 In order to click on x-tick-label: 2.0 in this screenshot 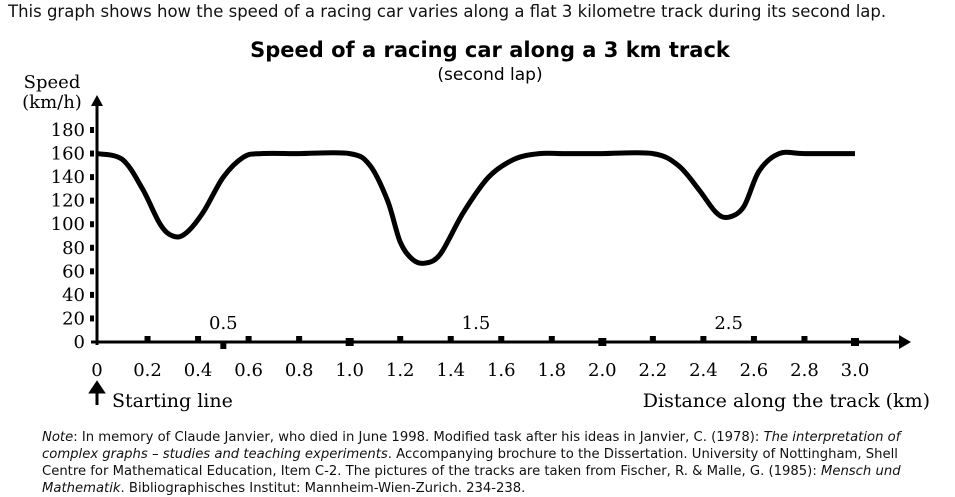, I will do `click(602, 370)`.